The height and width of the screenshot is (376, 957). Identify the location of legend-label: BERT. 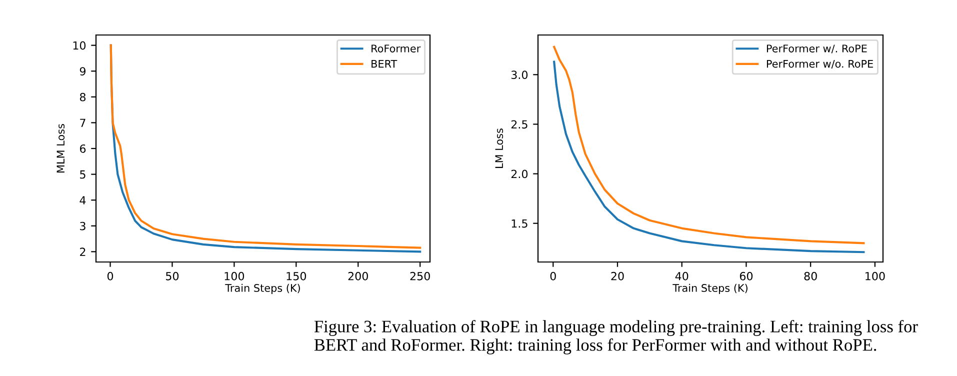
(385, 64).